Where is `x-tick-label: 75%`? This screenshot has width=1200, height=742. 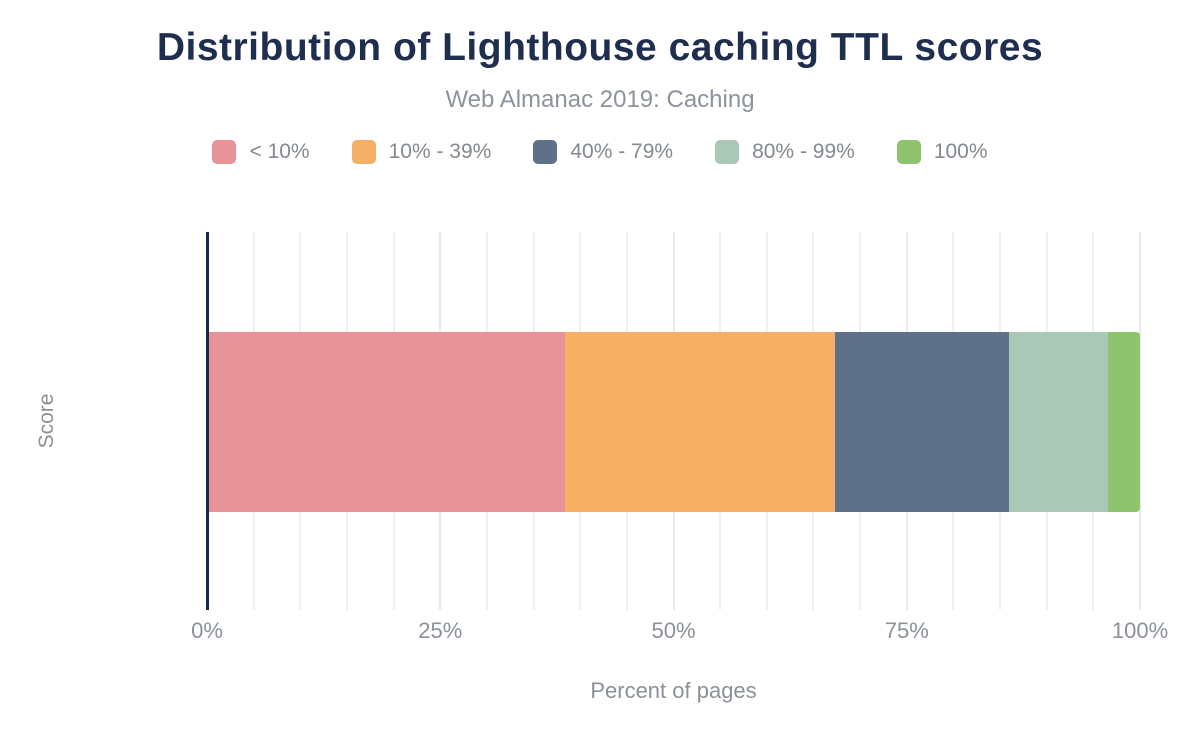
x-tick-label: 75% is located at coordinates (906, 630).